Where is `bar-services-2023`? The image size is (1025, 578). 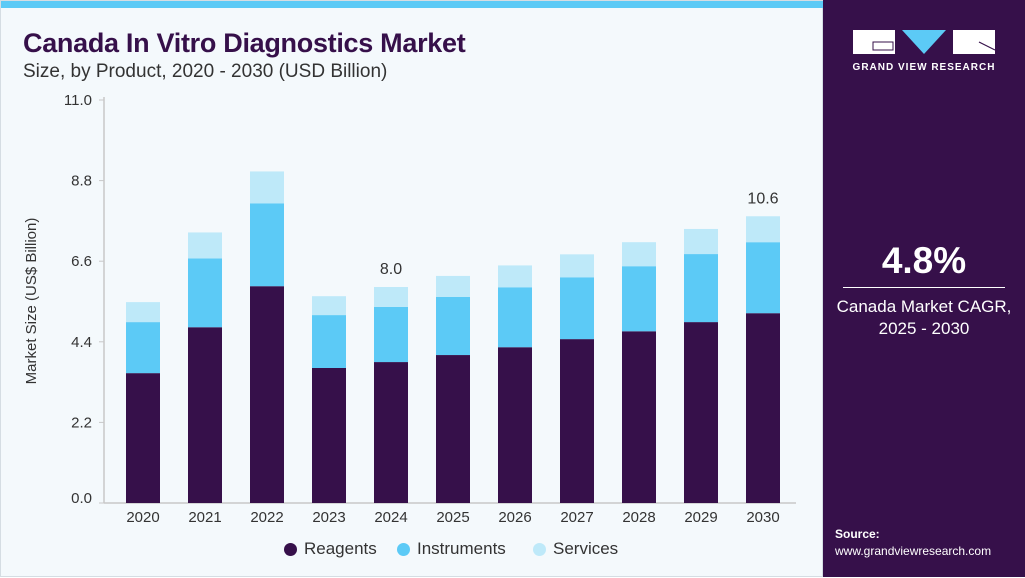
bar-services-2023 is located at coordinates (329, 306).